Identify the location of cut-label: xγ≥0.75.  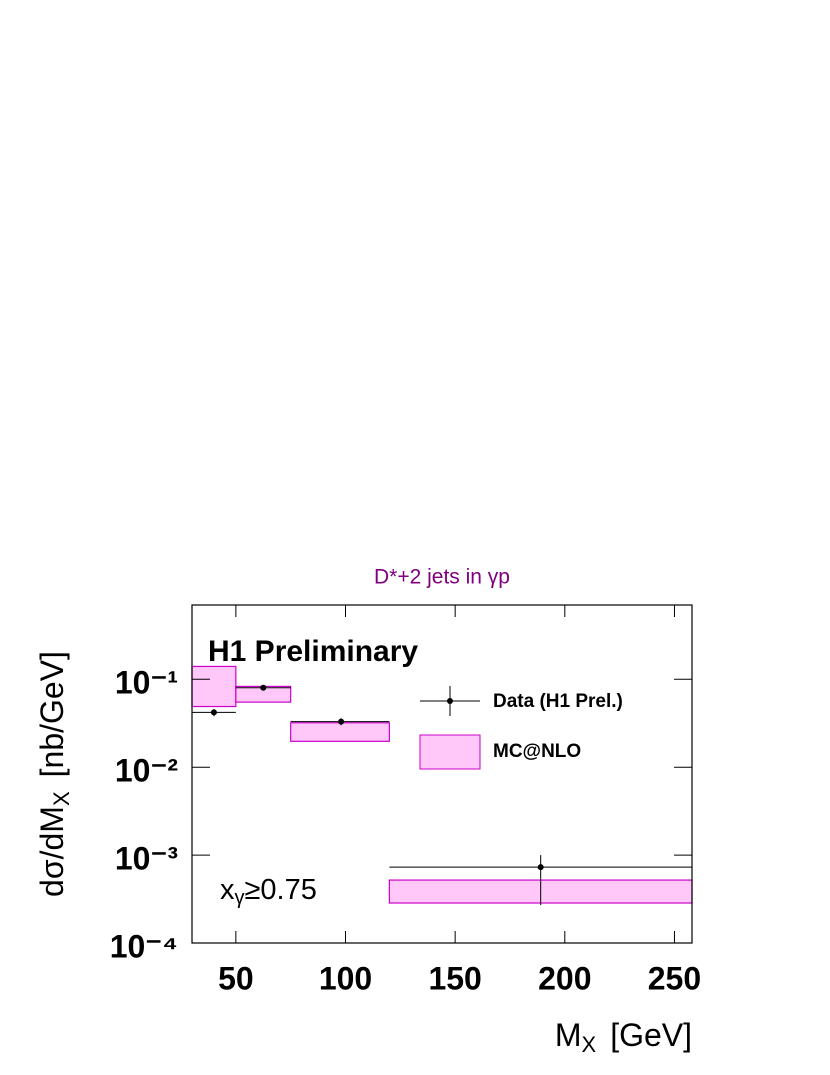
(268, 892).